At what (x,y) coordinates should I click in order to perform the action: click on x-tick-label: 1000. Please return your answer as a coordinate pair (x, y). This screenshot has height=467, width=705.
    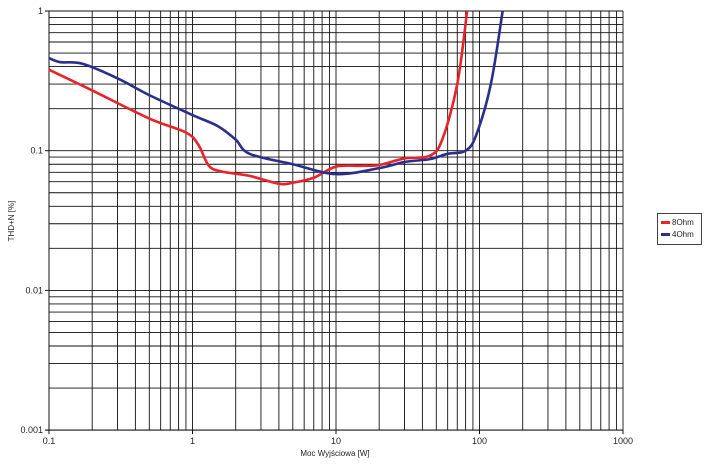
    Looking at the image, I should click on (623, 441).